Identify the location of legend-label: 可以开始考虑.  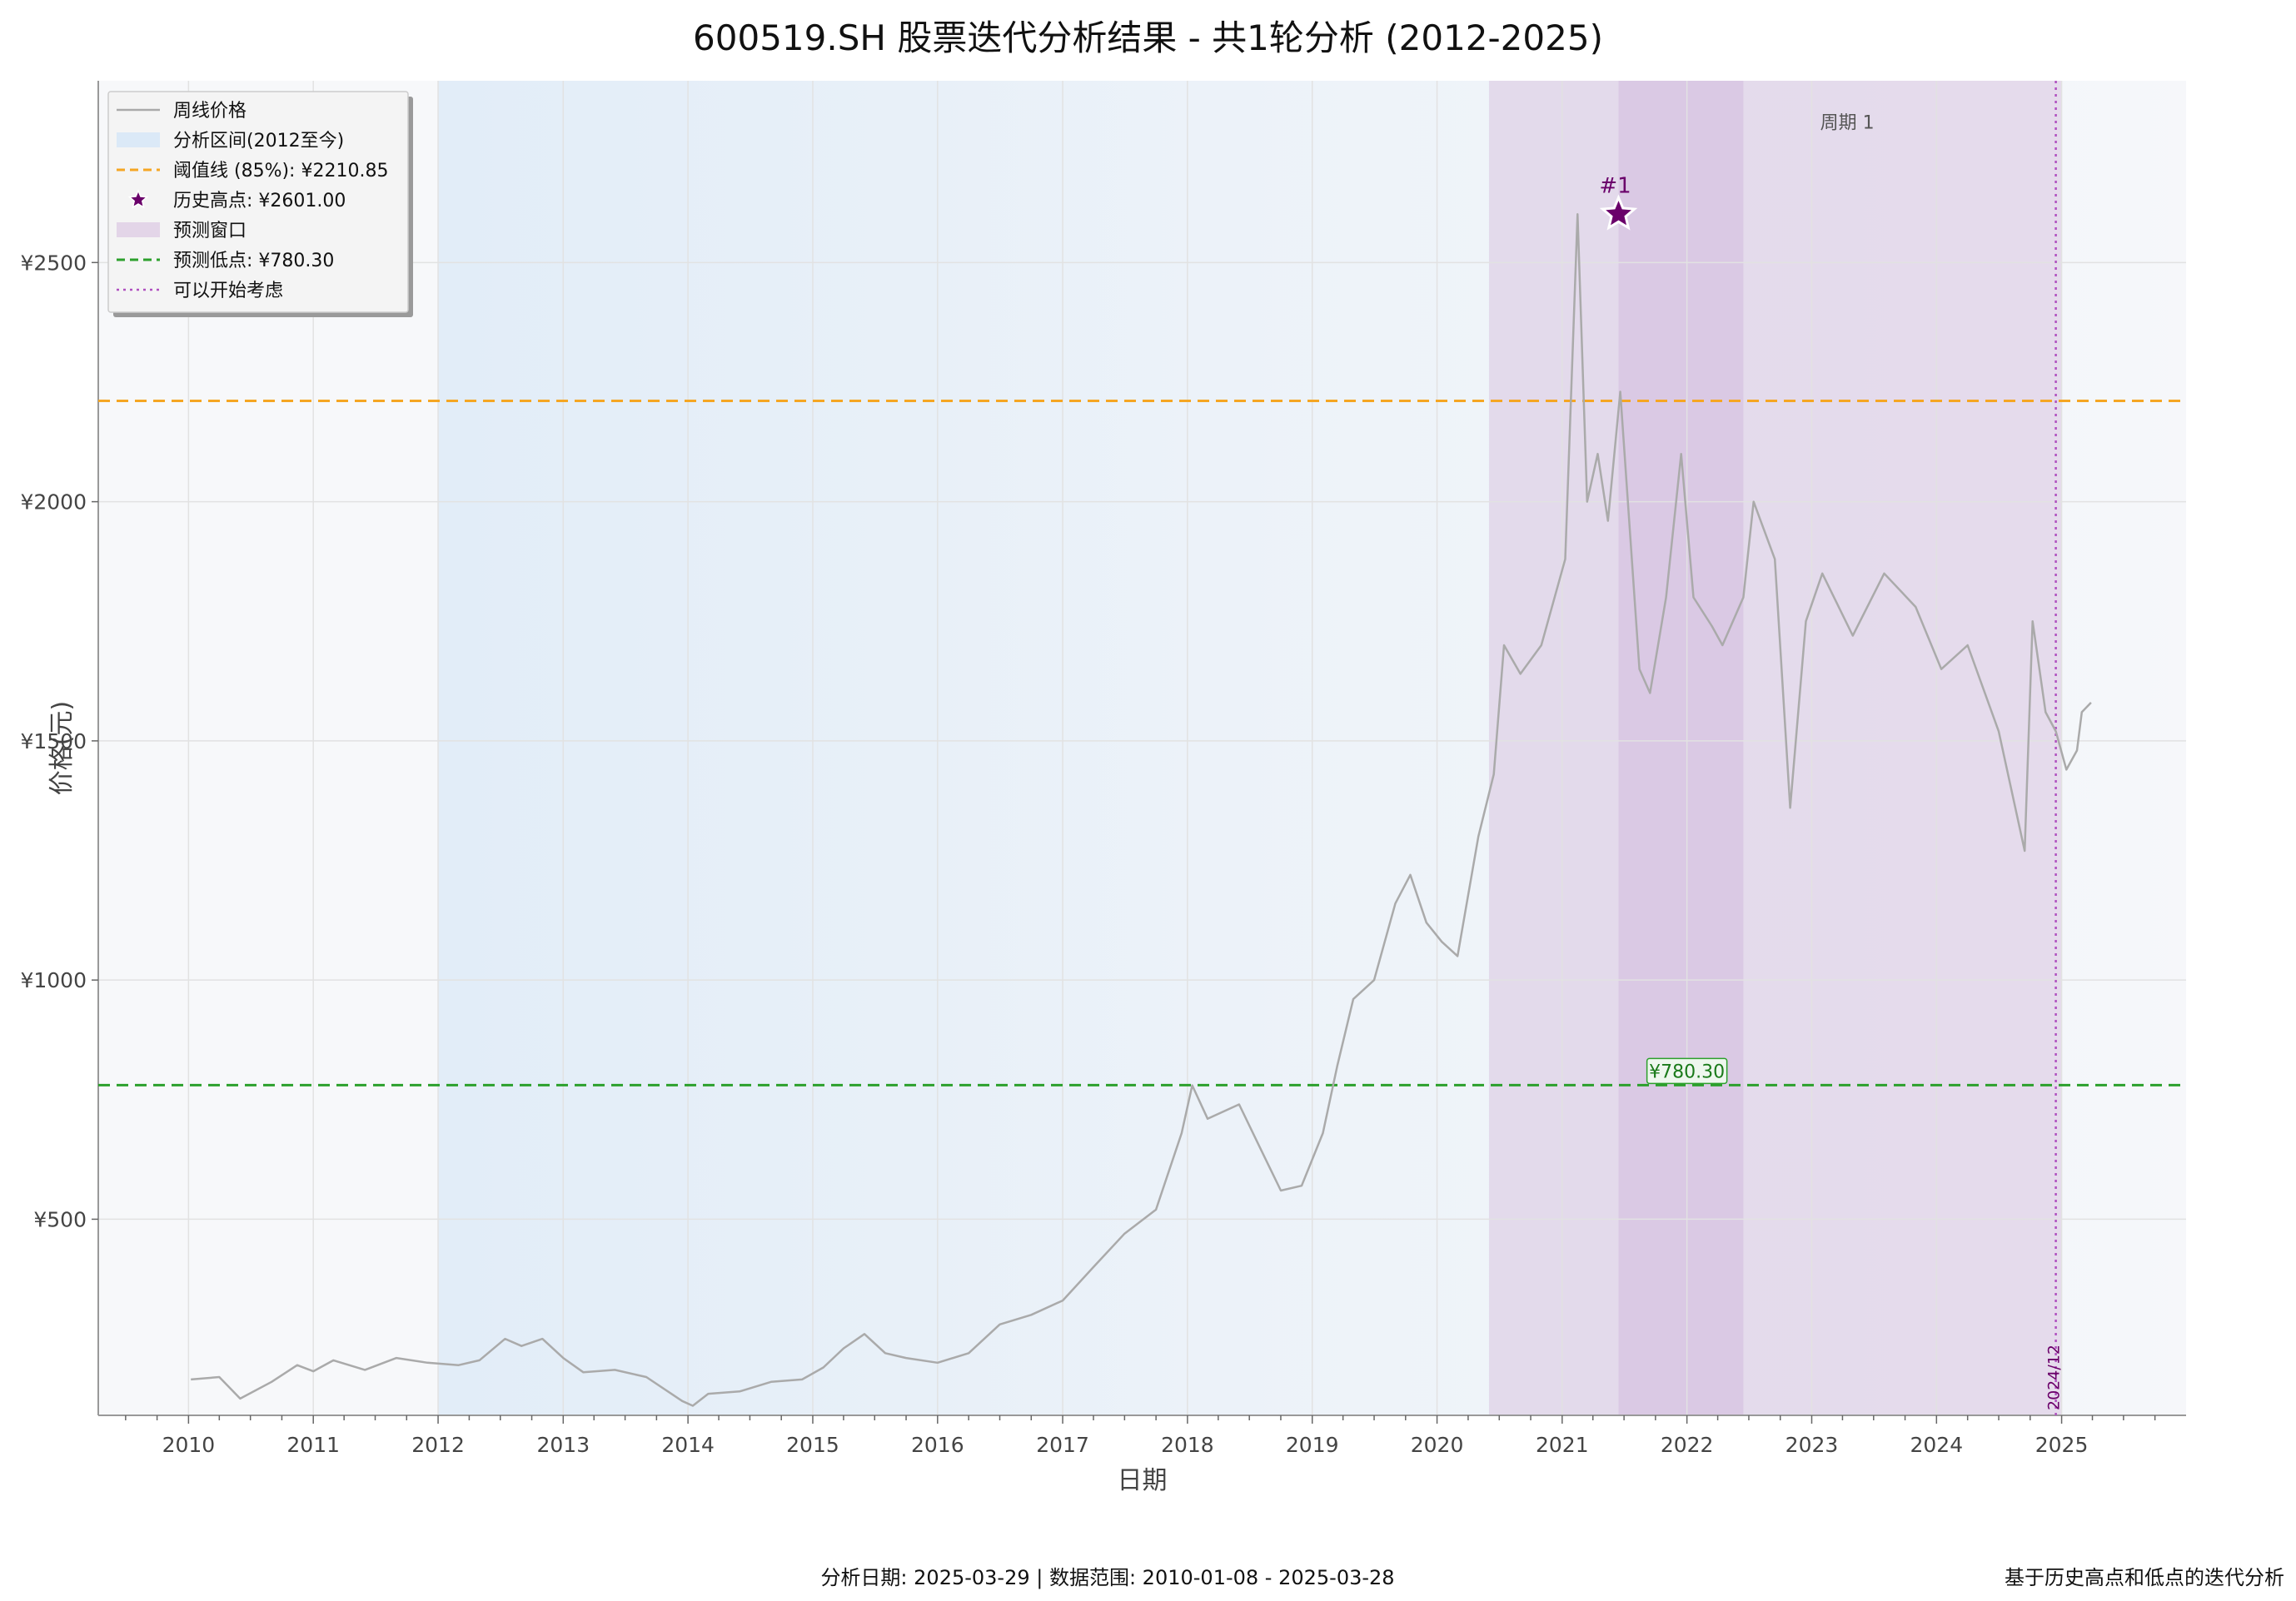
(228, 291).